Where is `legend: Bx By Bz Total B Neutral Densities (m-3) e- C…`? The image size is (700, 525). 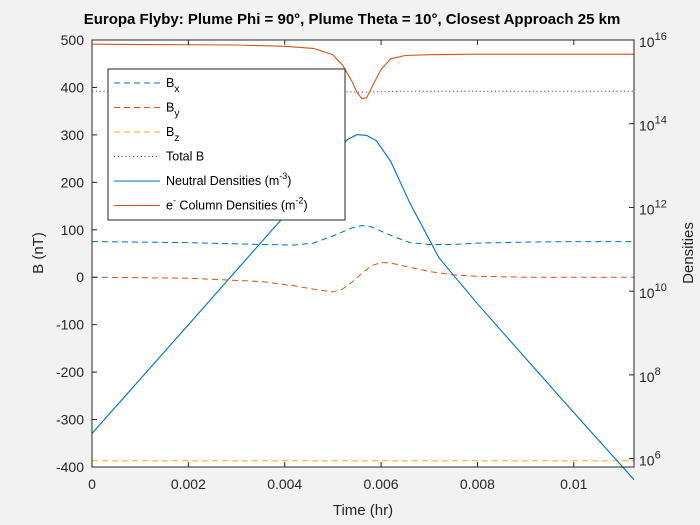 legend: Bx By Bz Total B Neutral Densities (m-3) e- C… is located at coordinates (226, 144).